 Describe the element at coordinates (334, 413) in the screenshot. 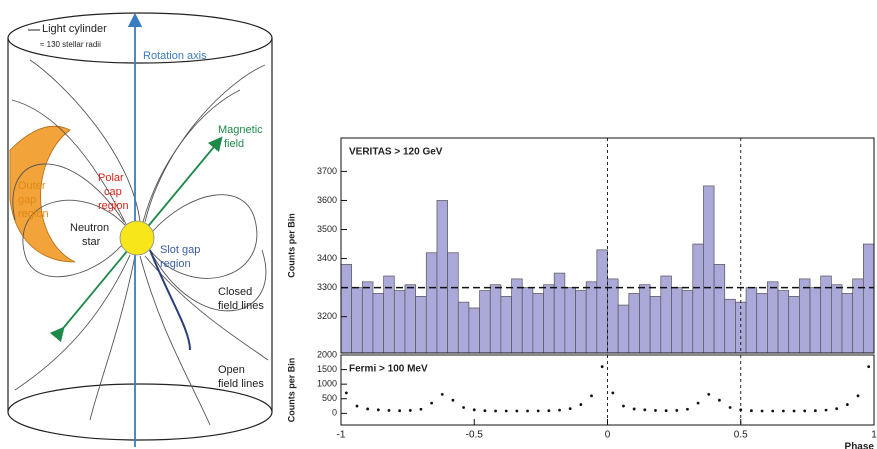

I see `y-tick-label: 0` at that location.